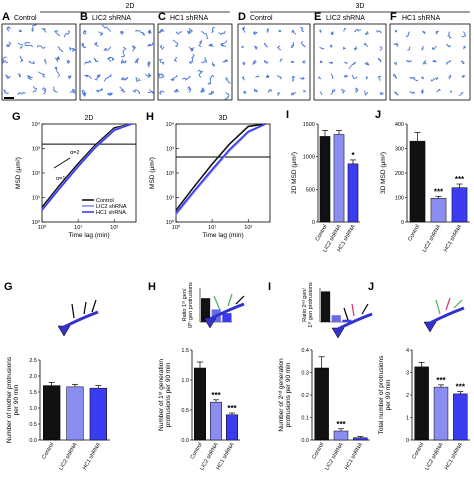 The image size is (474, 479). I want to click on inset-y-label: Ratio 1ˢᵗ gen/, so click(184, 304).